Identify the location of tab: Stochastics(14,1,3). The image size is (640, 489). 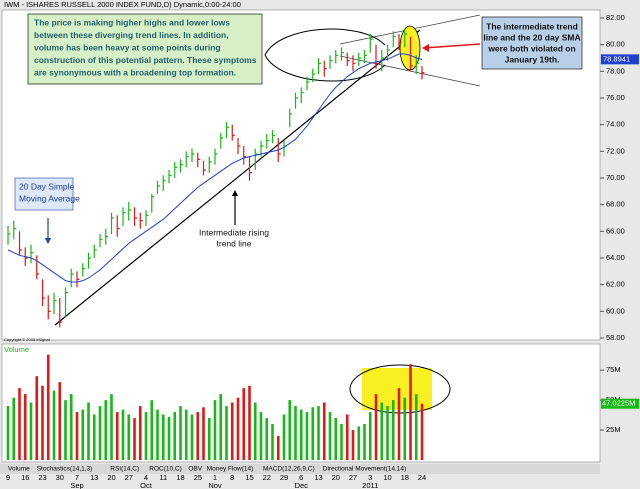
(65, 469).